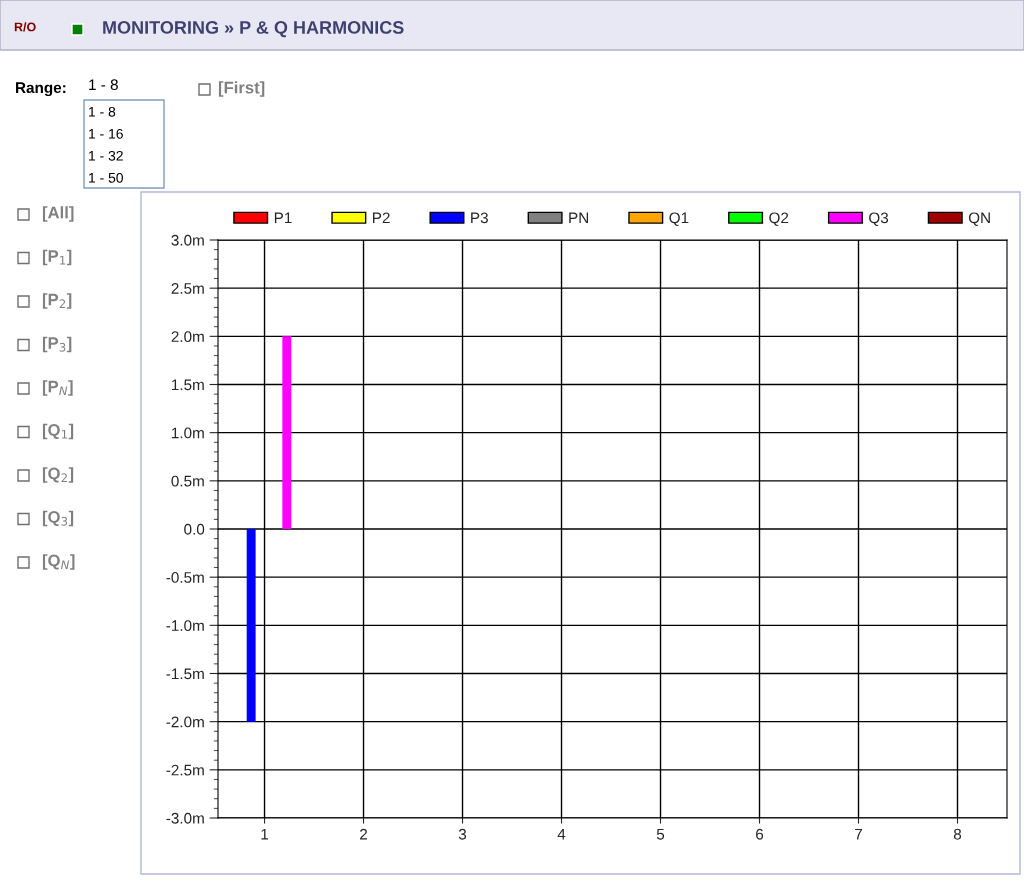 The height and width of the screenshot is (886, 1024). Describe the element at coordinates (187, 288) in the screenshot. I see `y-tick-label: 2.5m` at that location.